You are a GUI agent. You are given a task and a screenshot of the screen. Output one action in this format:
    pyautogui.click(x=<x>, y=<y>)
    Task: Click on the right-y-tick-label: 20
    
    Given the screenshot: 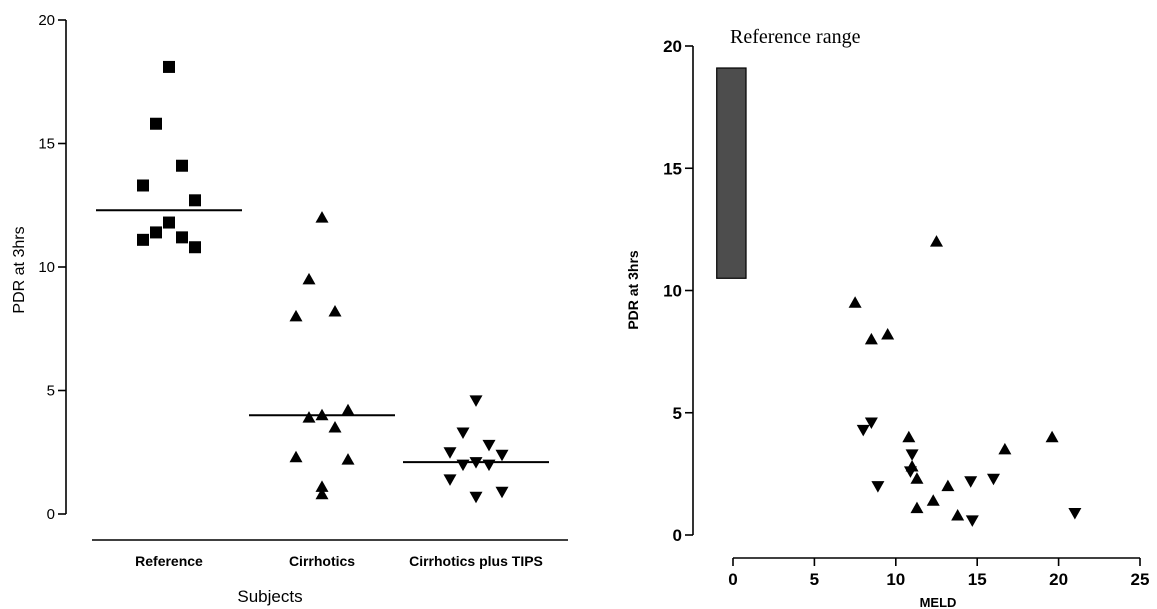 What is the action you would take?
    pyautogui.click(x=672, y=46)
    